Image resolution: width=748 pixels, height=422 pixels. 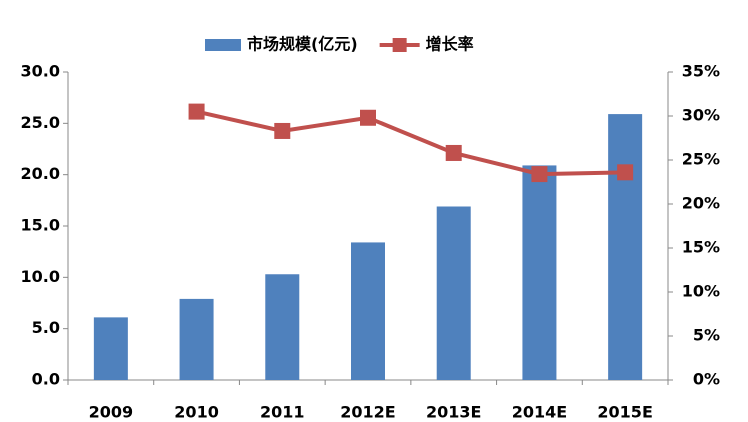 I want to click on legend-label: 市场规模(亿元), so click(x=302, y=44).